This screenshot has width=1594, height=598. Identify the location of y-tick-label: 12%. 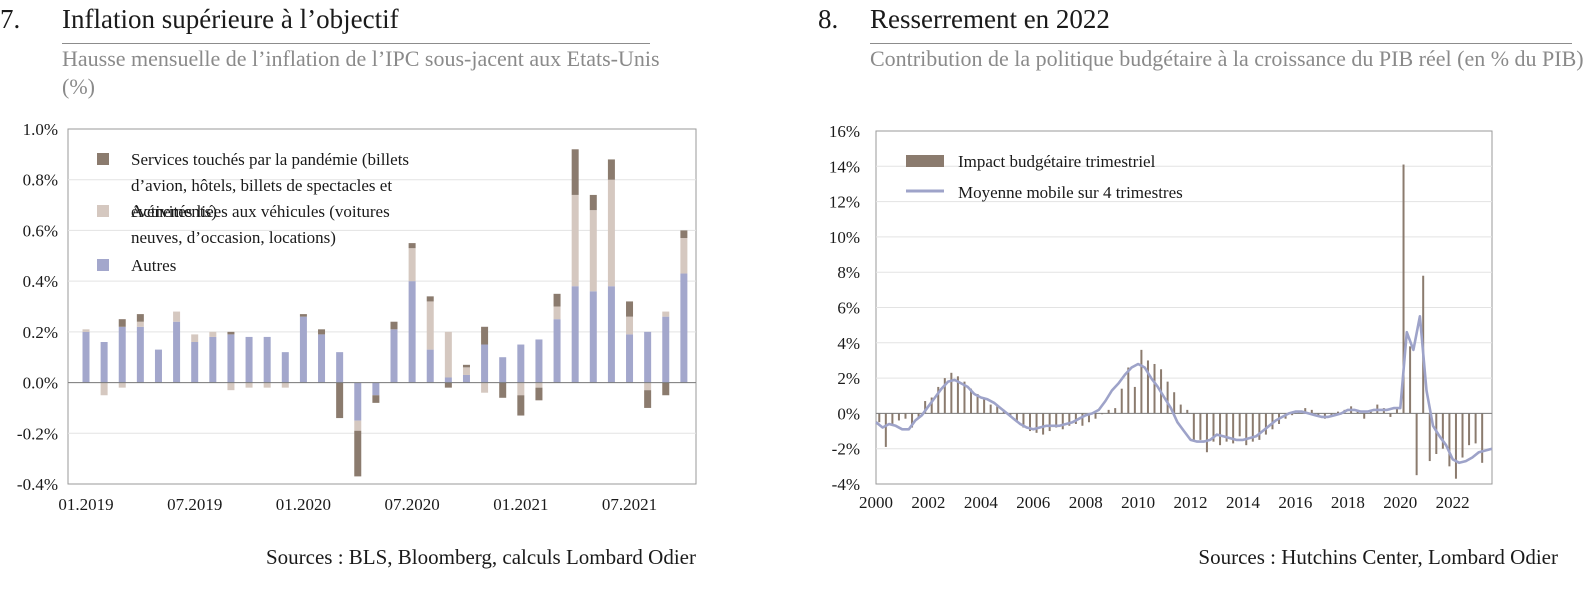
(844, 202).